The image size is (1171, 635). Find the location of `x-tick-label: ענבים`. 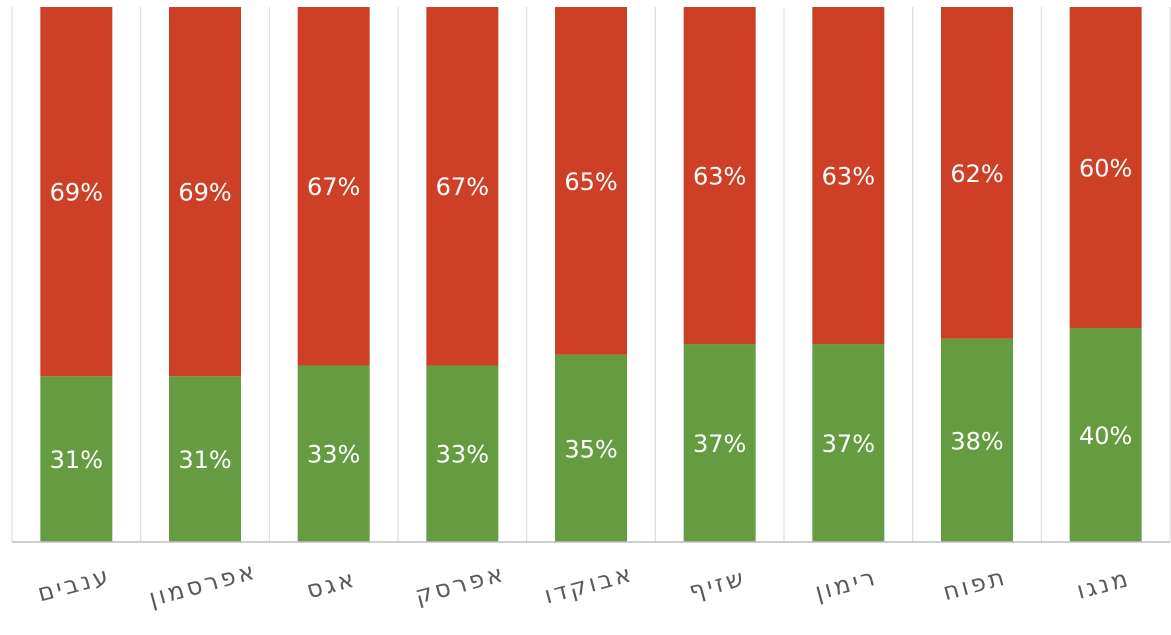

x-tick-label: ענבים is located at coordinates (75, 584).